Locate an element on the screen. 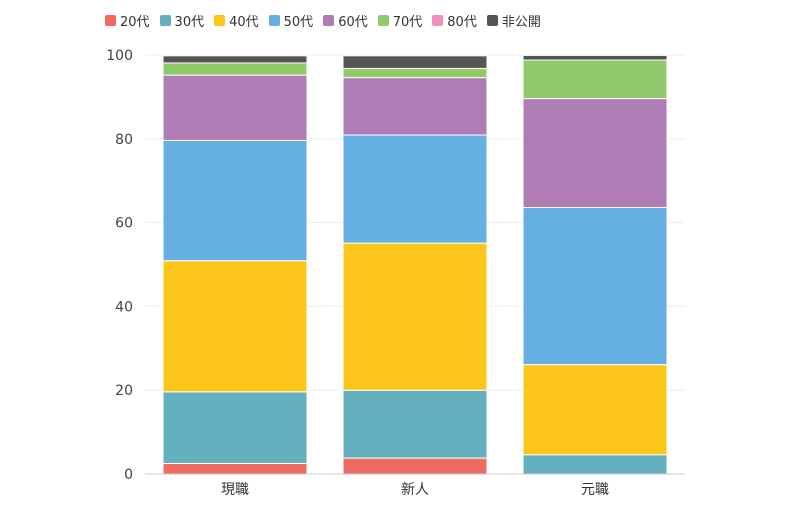 The height and width of the screenshot is (513, 794). legend-item: 70代 is located at coordinates (400, 20).